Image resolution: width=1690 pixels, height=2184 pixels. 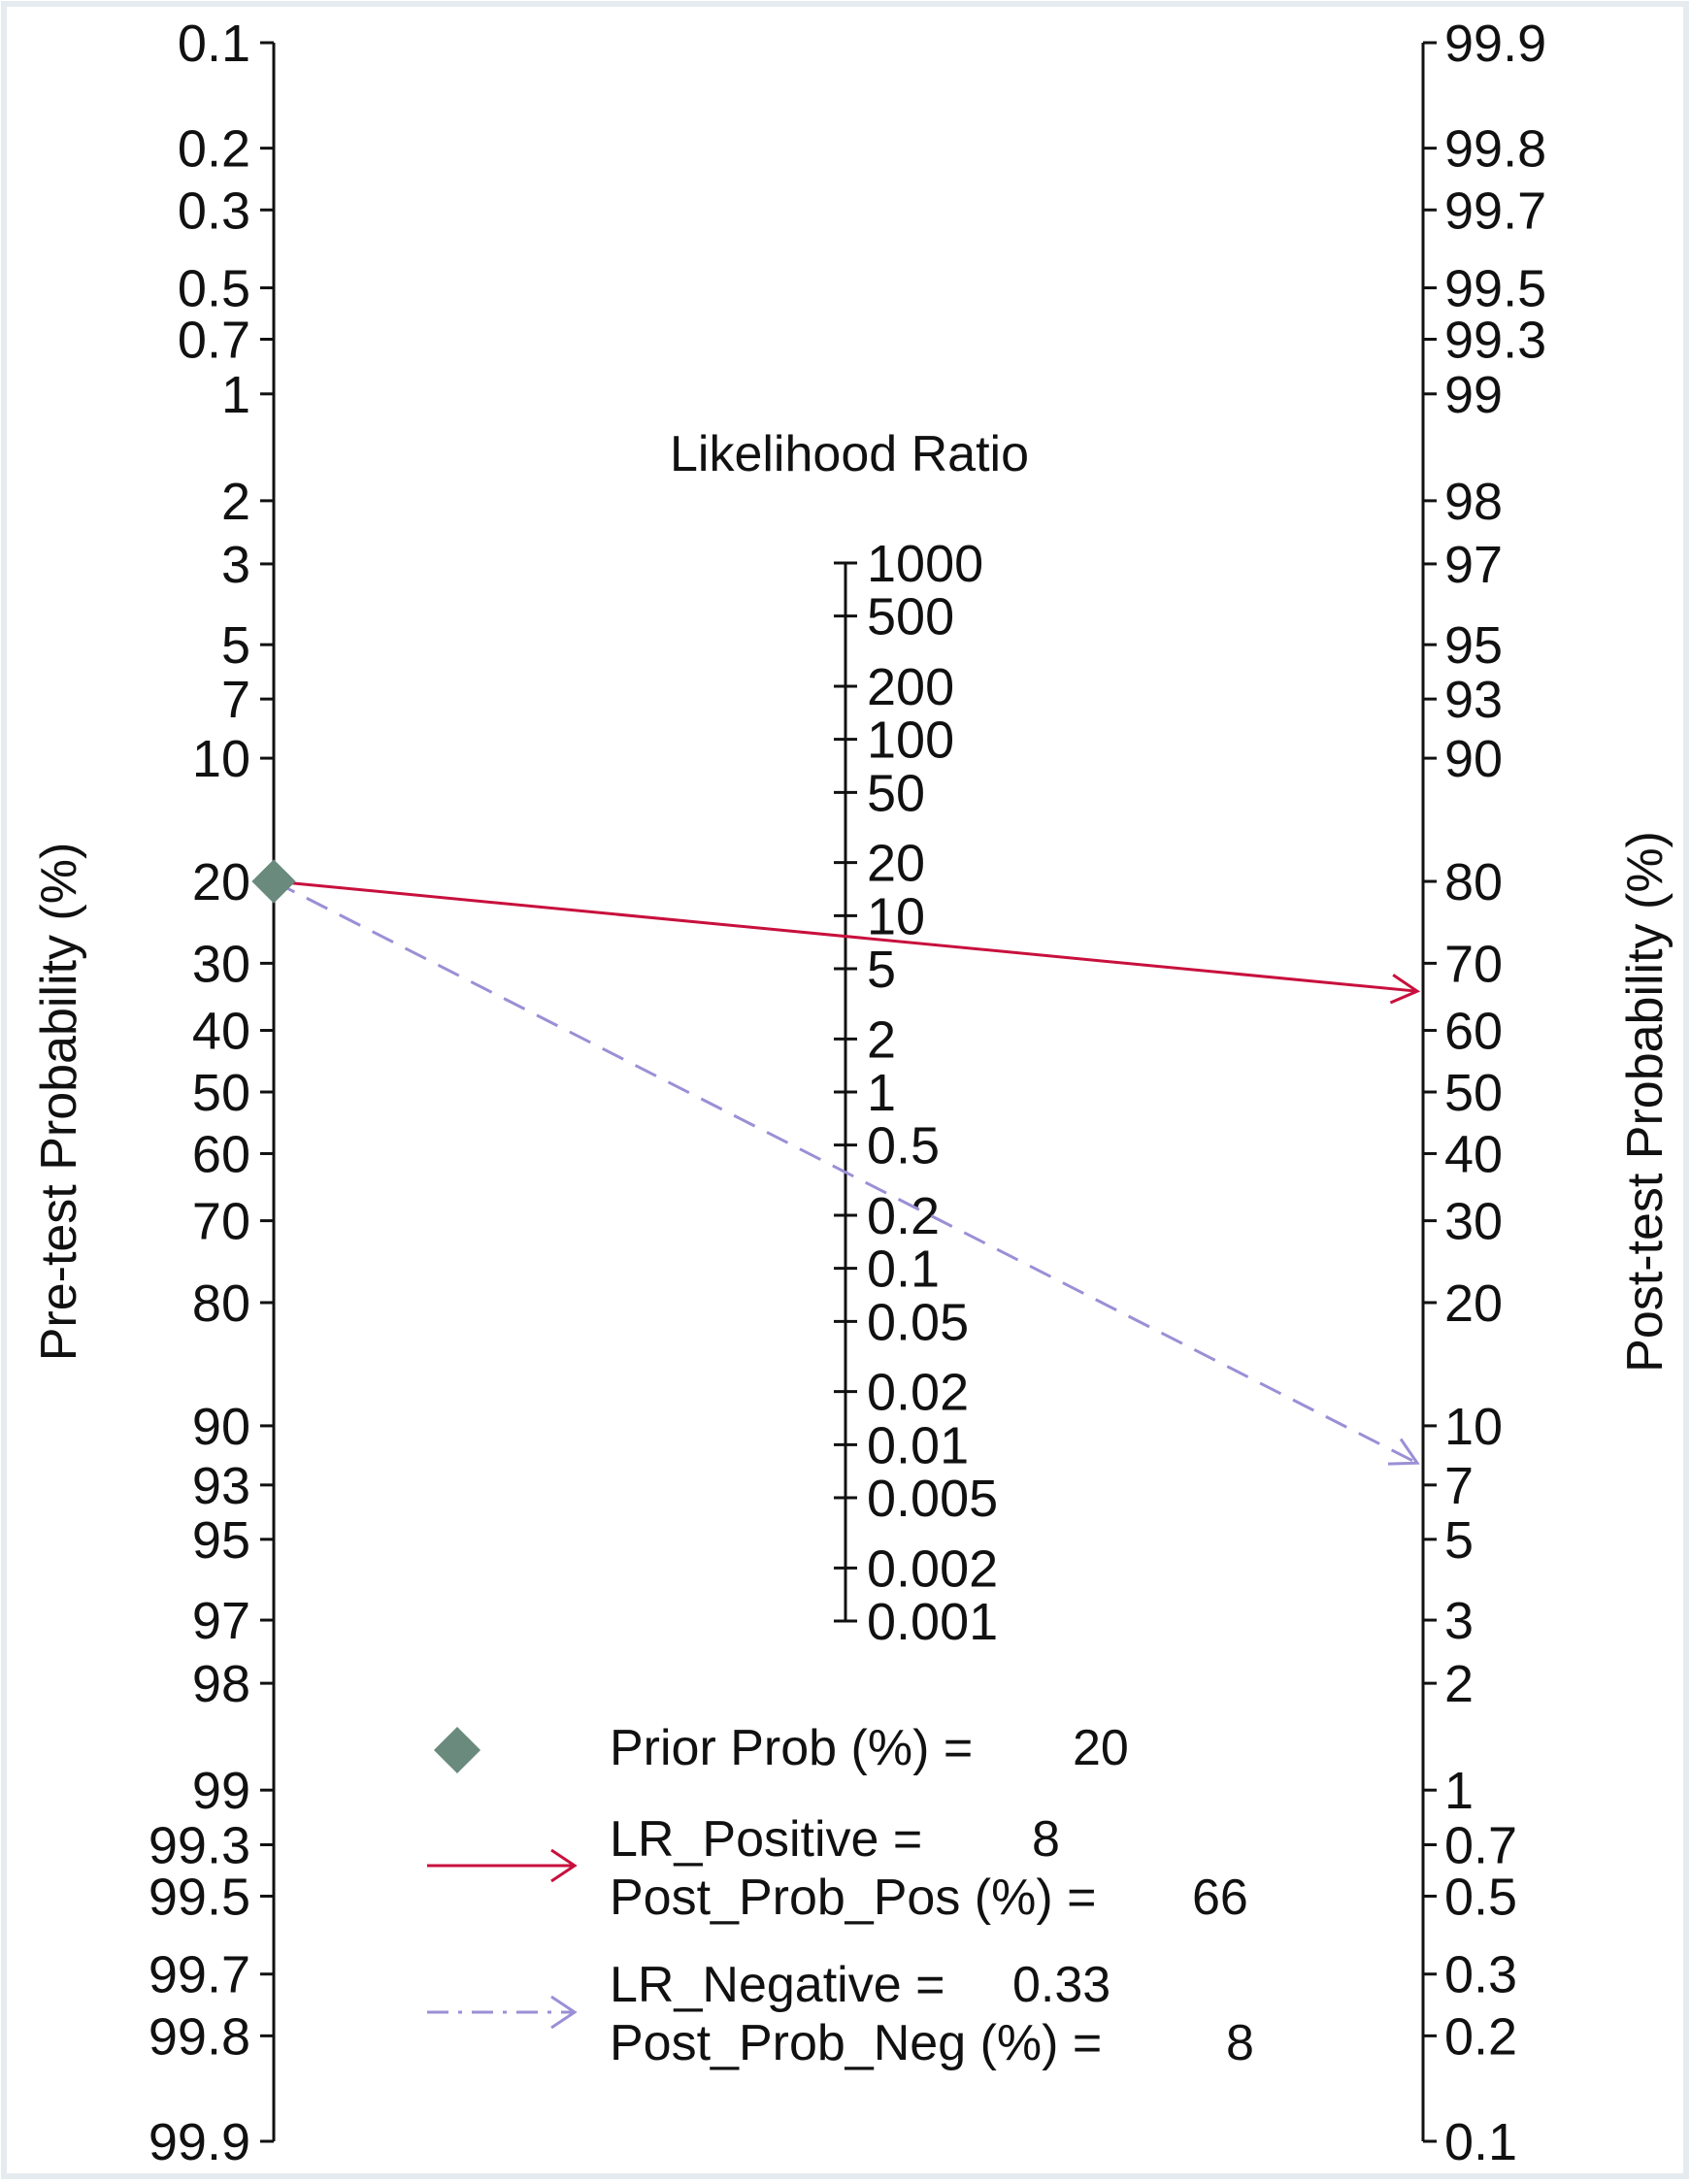 What do you see at coordinates (918, 1393) in the screenshot?
I see `lr-tick-label: 0.02` at bounding box center [918, 1393].